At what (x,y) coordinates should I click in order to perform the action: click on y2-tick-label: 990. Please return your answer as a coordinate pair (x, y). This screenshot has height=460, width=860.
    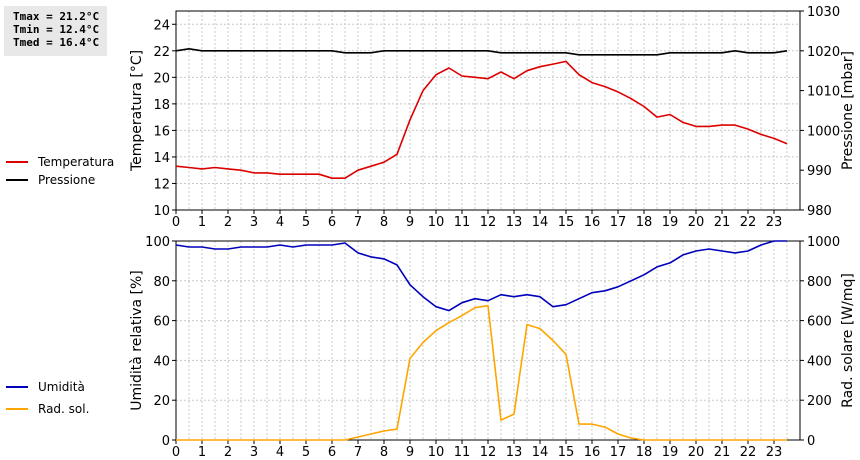
    Looking at the image, I should click on (819, 171).